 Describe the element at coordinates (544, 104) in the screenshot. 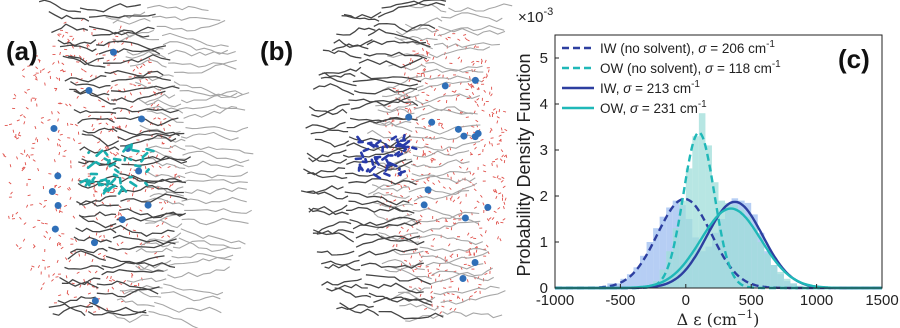

I see `y-tick-label: 4` at that location.